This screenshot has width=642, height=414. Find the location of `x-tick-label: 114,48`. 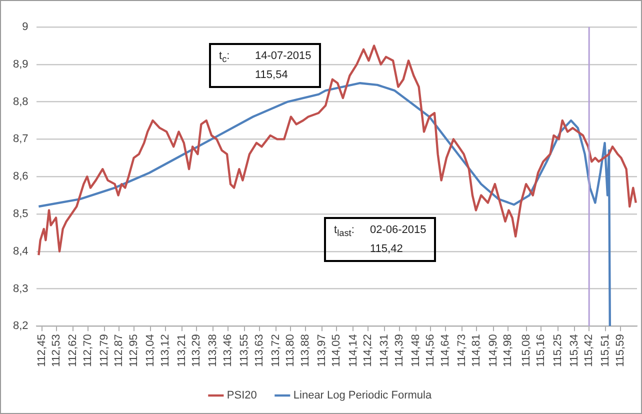

x-tick-label: 114,48 is located at coordinates (416, 350).